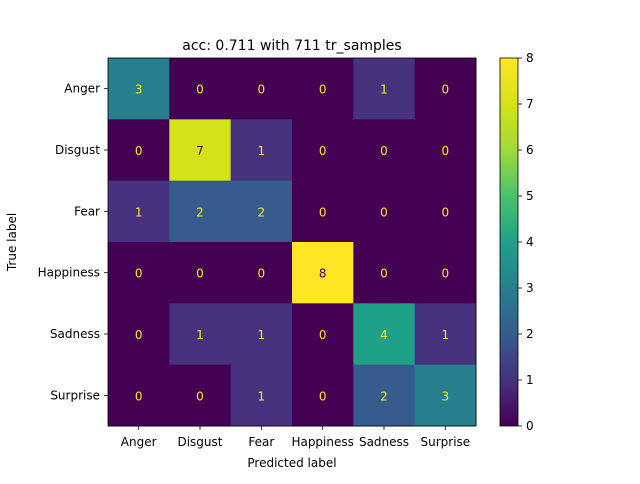 This screenshot has width=640, height=484. Describe the element at coordinates (77, 150) in the screenshot. I see `y-tick-label: Disgust` at that location.